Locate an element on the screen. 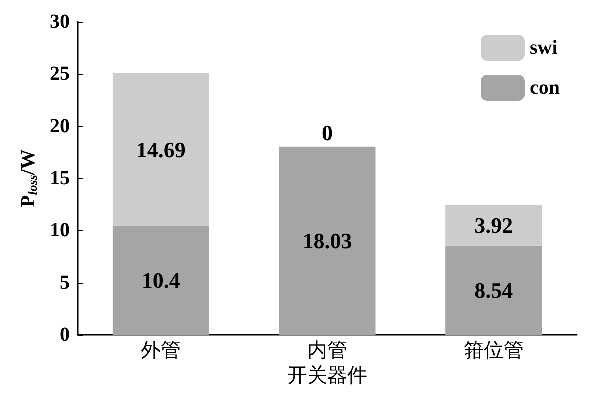 This screenshot has width=603, height=405. x-tick-label: 外管 is located at coordinates (161, 351).